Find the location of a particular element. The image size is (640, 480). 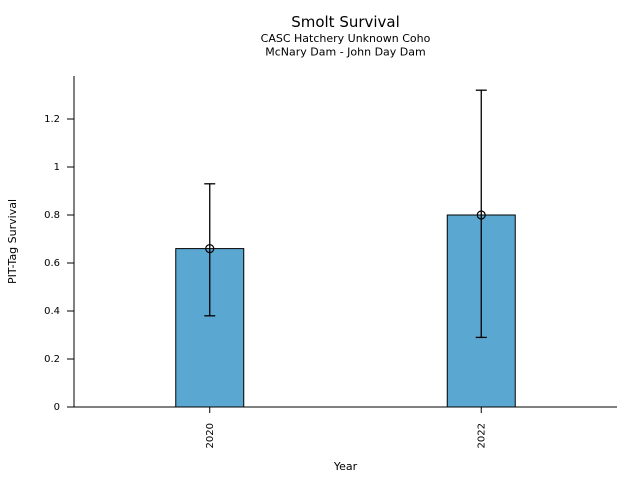

x-tick-label: 2022 is located at coordinates (481, 435).